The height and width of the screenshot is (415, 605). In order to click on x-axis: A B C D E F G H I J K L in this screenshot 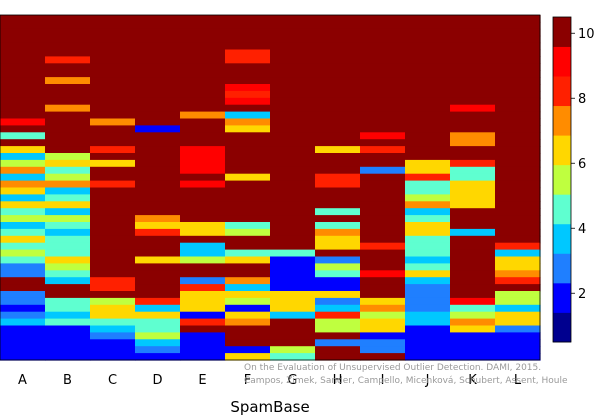, I will do `click(270, 380)`.